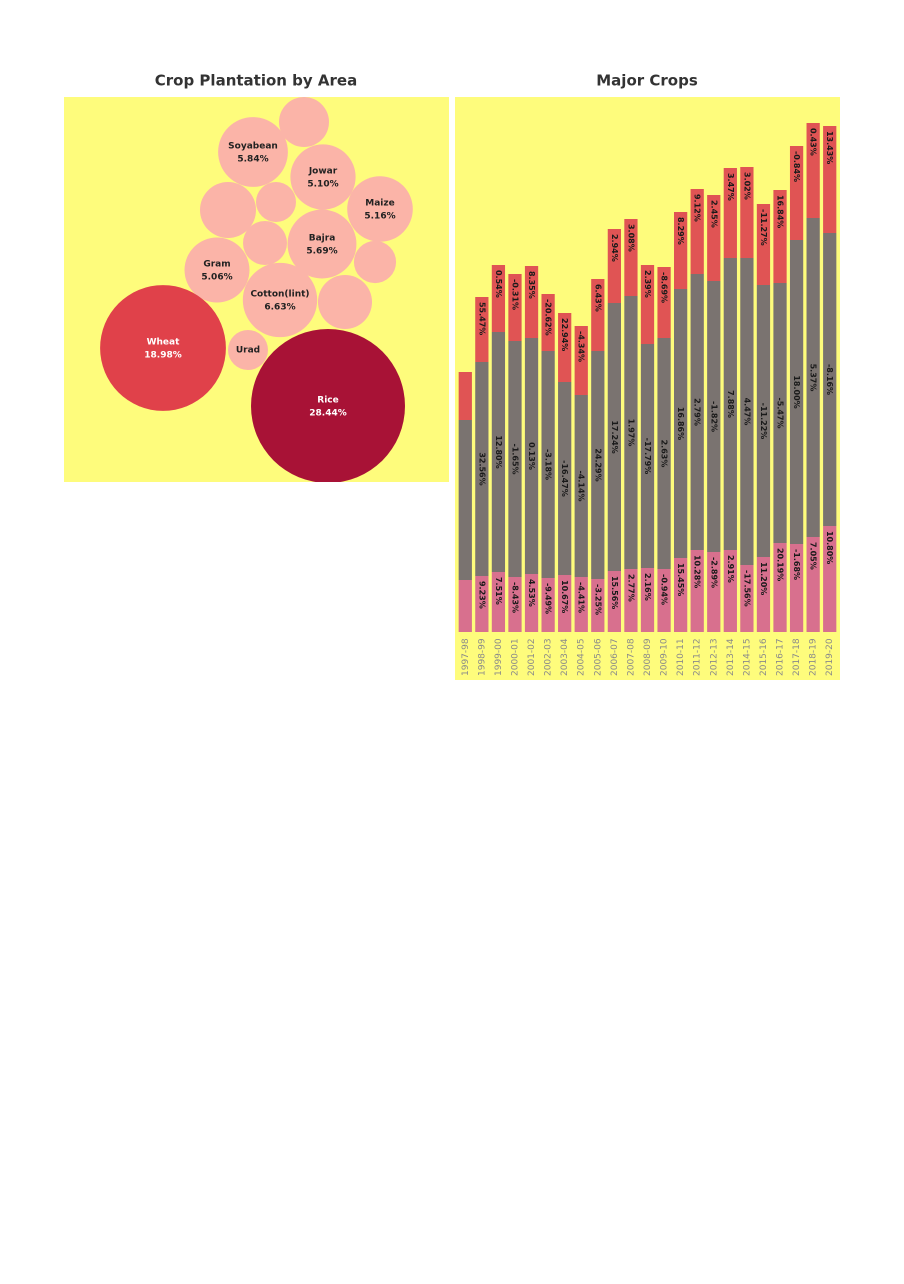  I want to click on bubble-value-label: 5.84%, so click(252, 160).